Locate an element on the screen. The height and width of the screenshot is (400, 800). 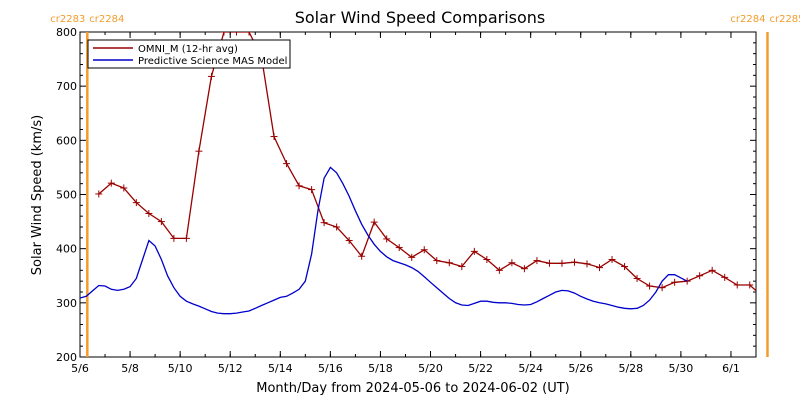
chart-title: Solar Wind Speed Comparisons is located at coordinates (420, 17).